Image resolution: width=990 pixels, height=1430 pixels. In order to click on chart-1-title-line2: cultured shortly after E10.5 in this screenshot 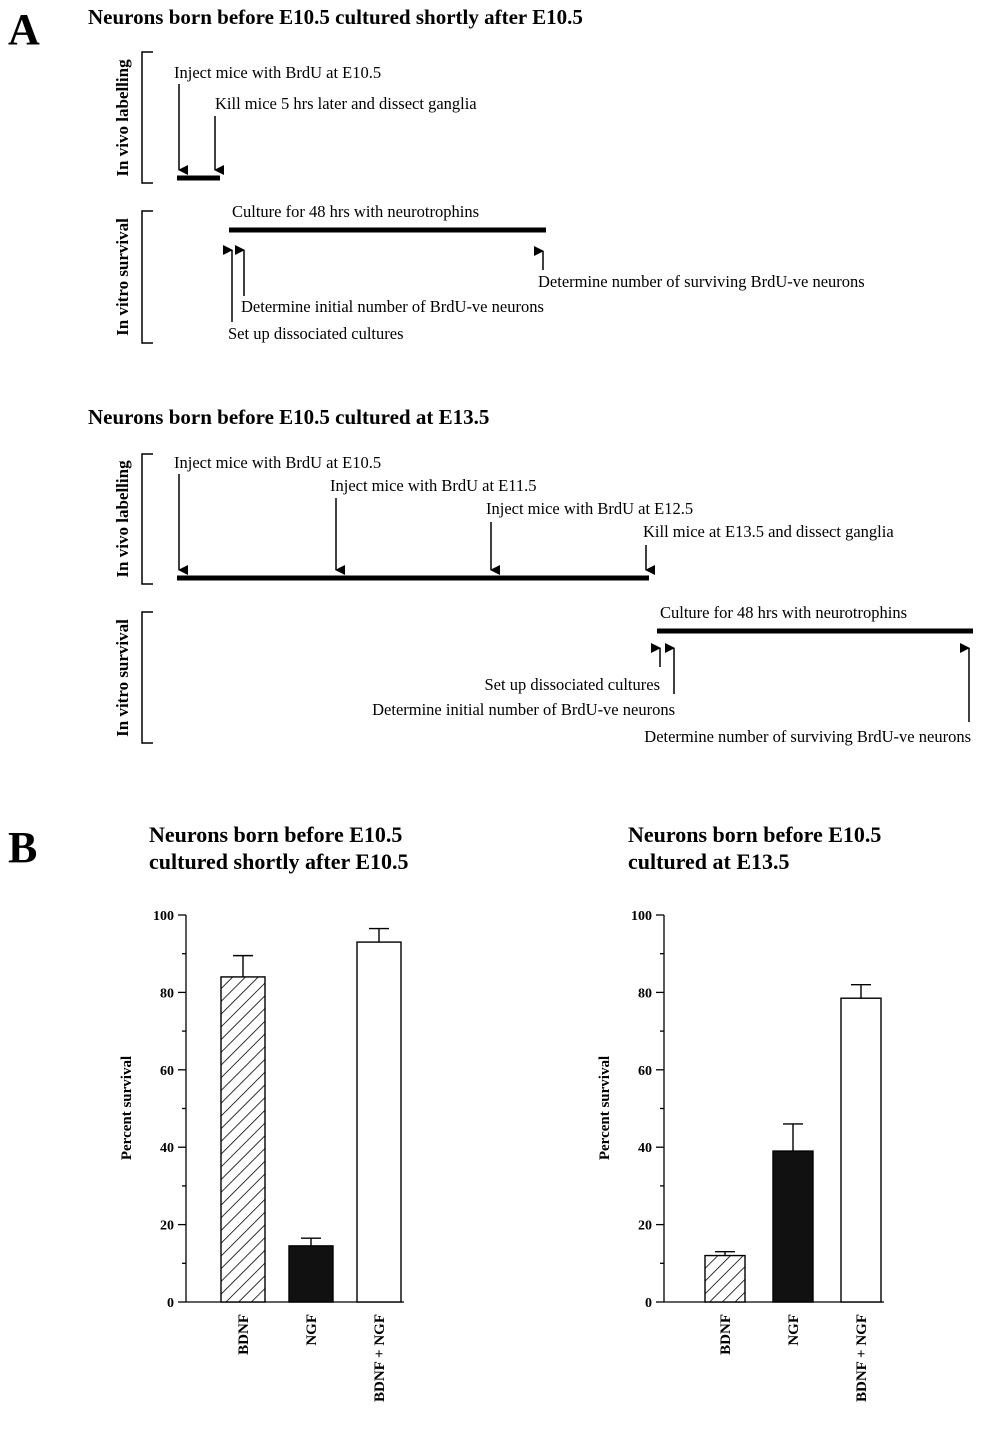, I will do `click(279, 861)`.